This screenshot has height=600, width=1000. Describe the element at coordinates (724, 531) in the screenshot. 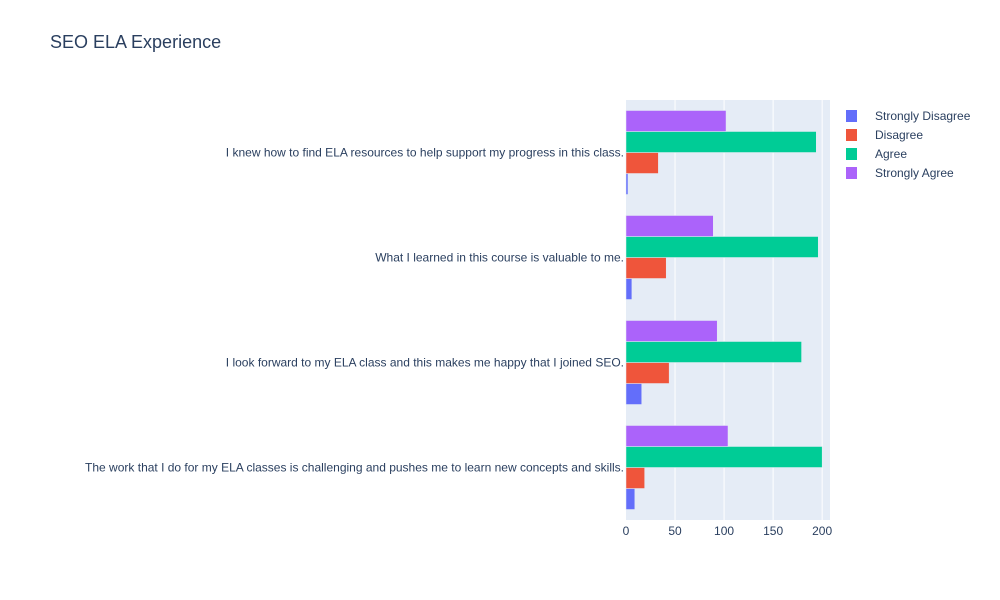

I see `x-tick-label: 100` at that location.